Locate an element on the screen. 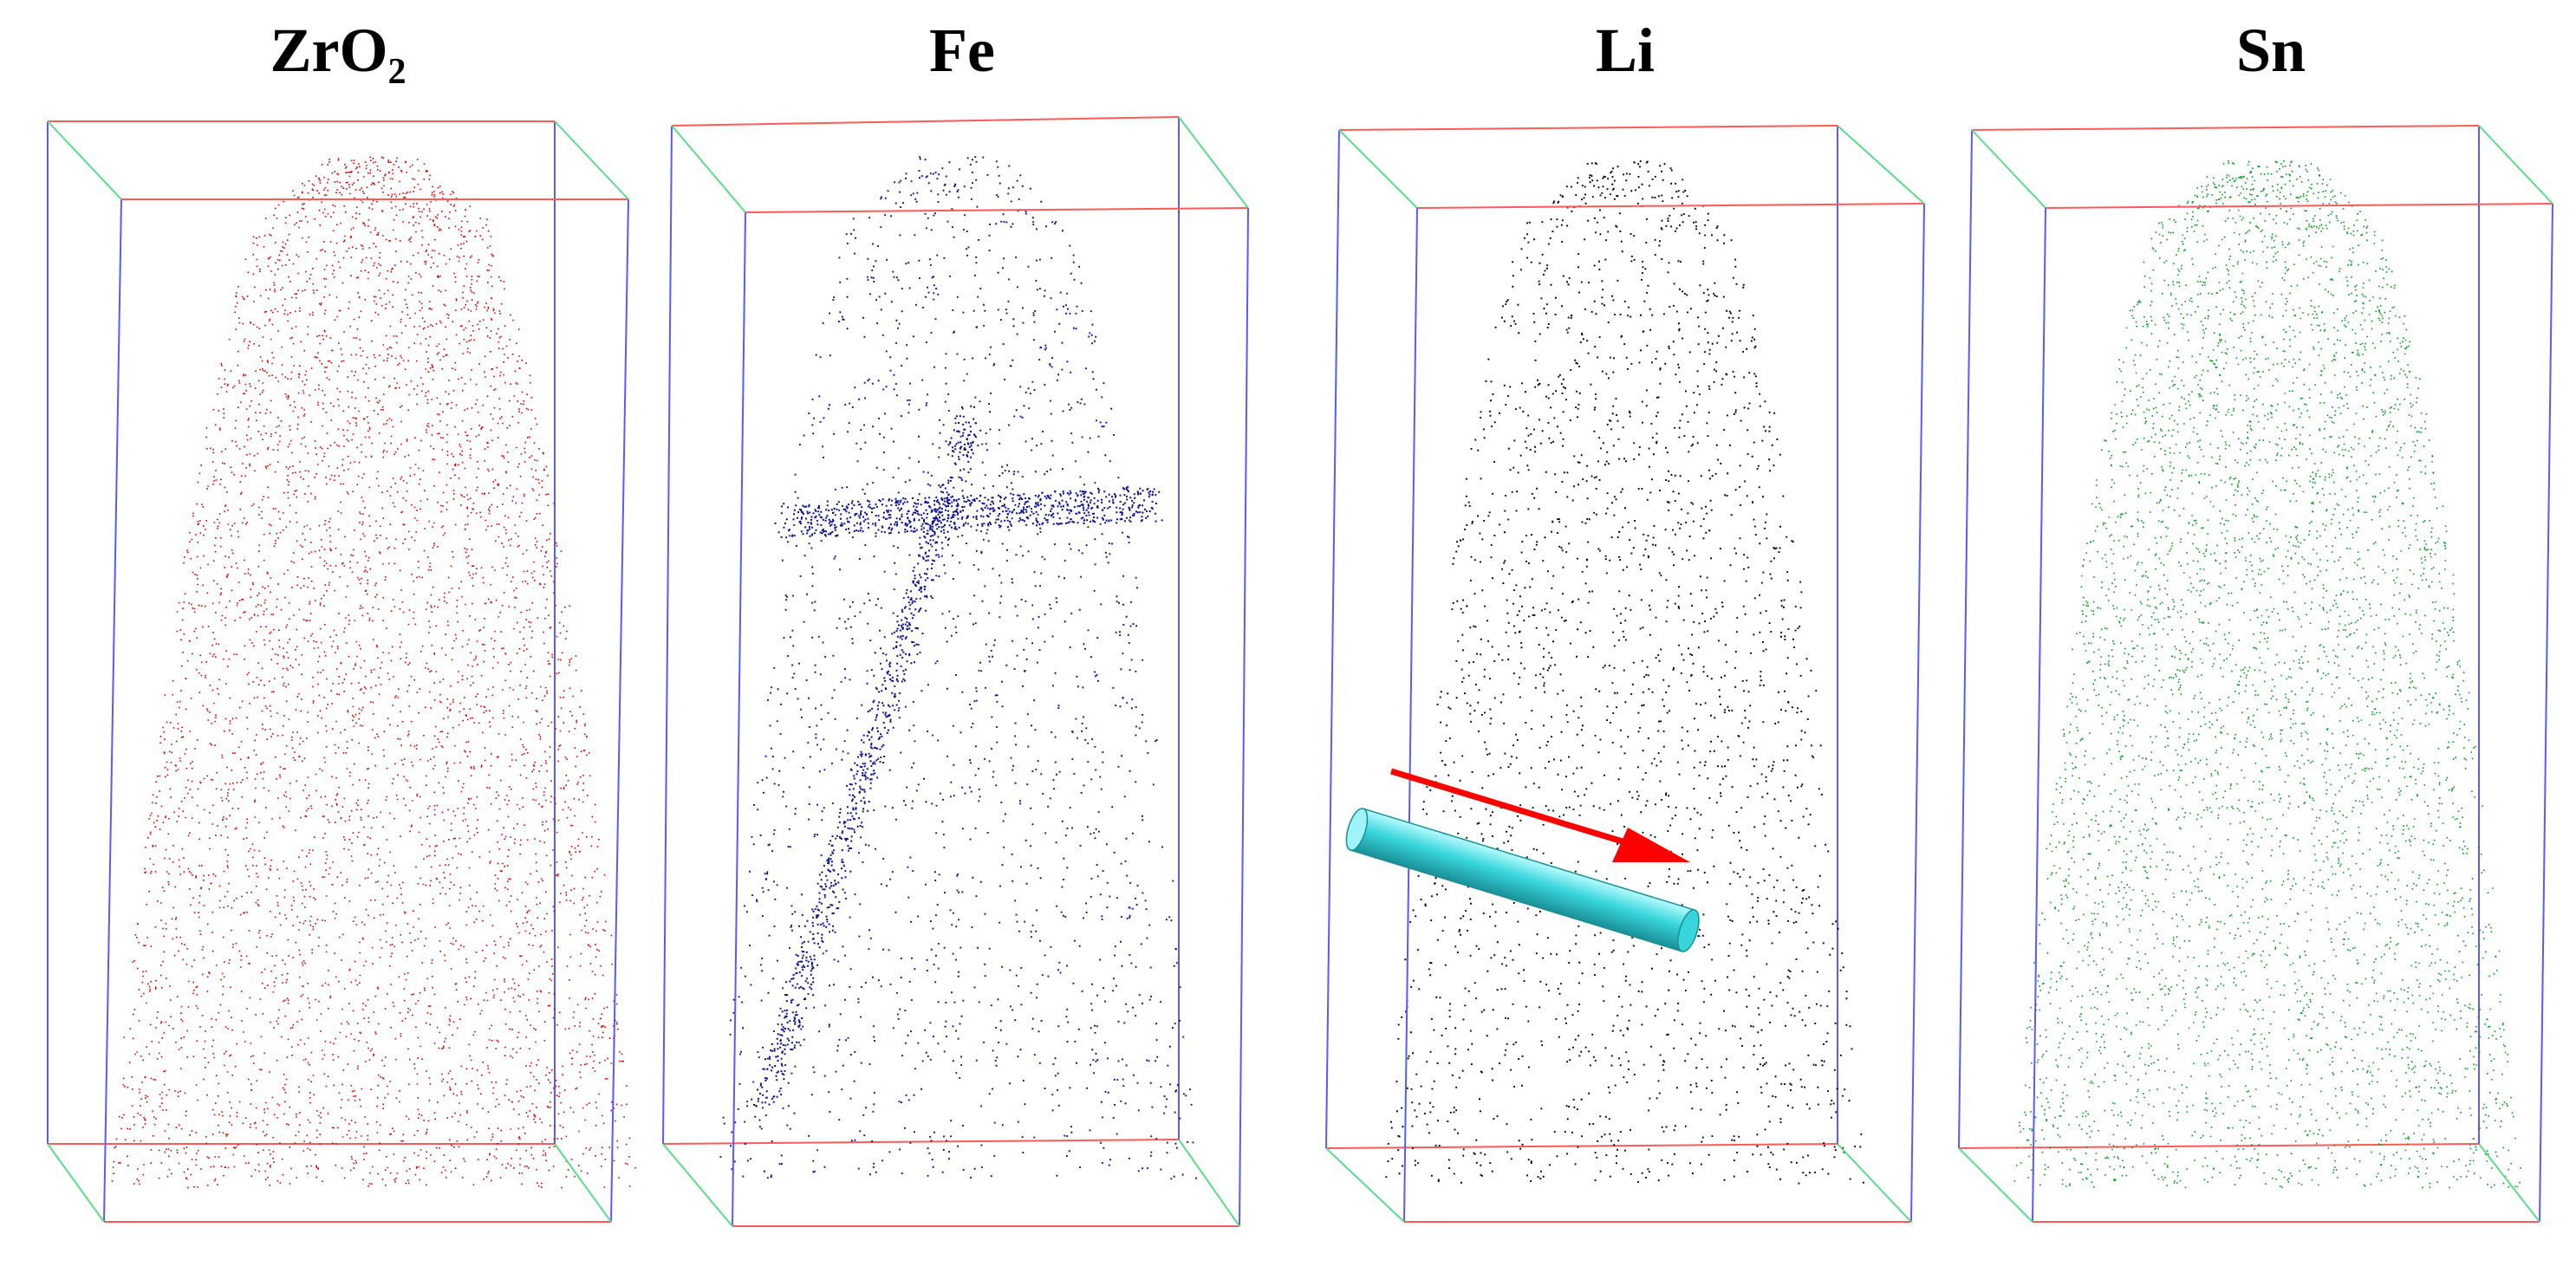  title-main: Li is located at coordinates (1625, 50).